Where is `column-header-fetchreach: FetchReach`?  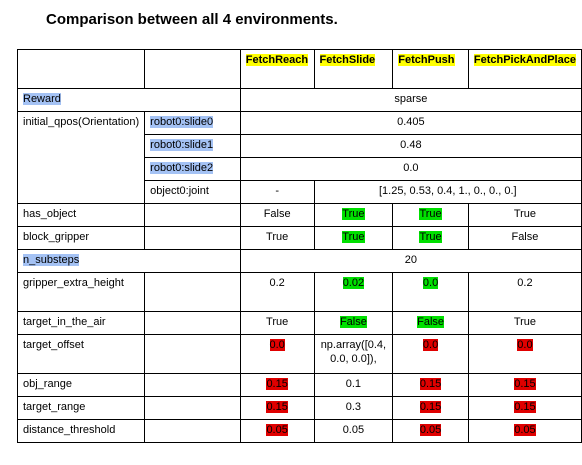
column-header-fetchreach: FetchReach is located at coordinates (277, 69).